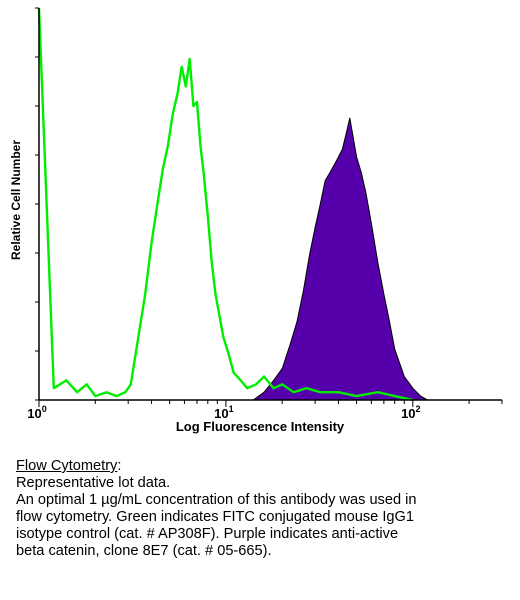  What do you see at coordinates (67, 466) in the screenshot?
I see `caption-heading: Flow Cytometry` at bounding box center [67, 466].